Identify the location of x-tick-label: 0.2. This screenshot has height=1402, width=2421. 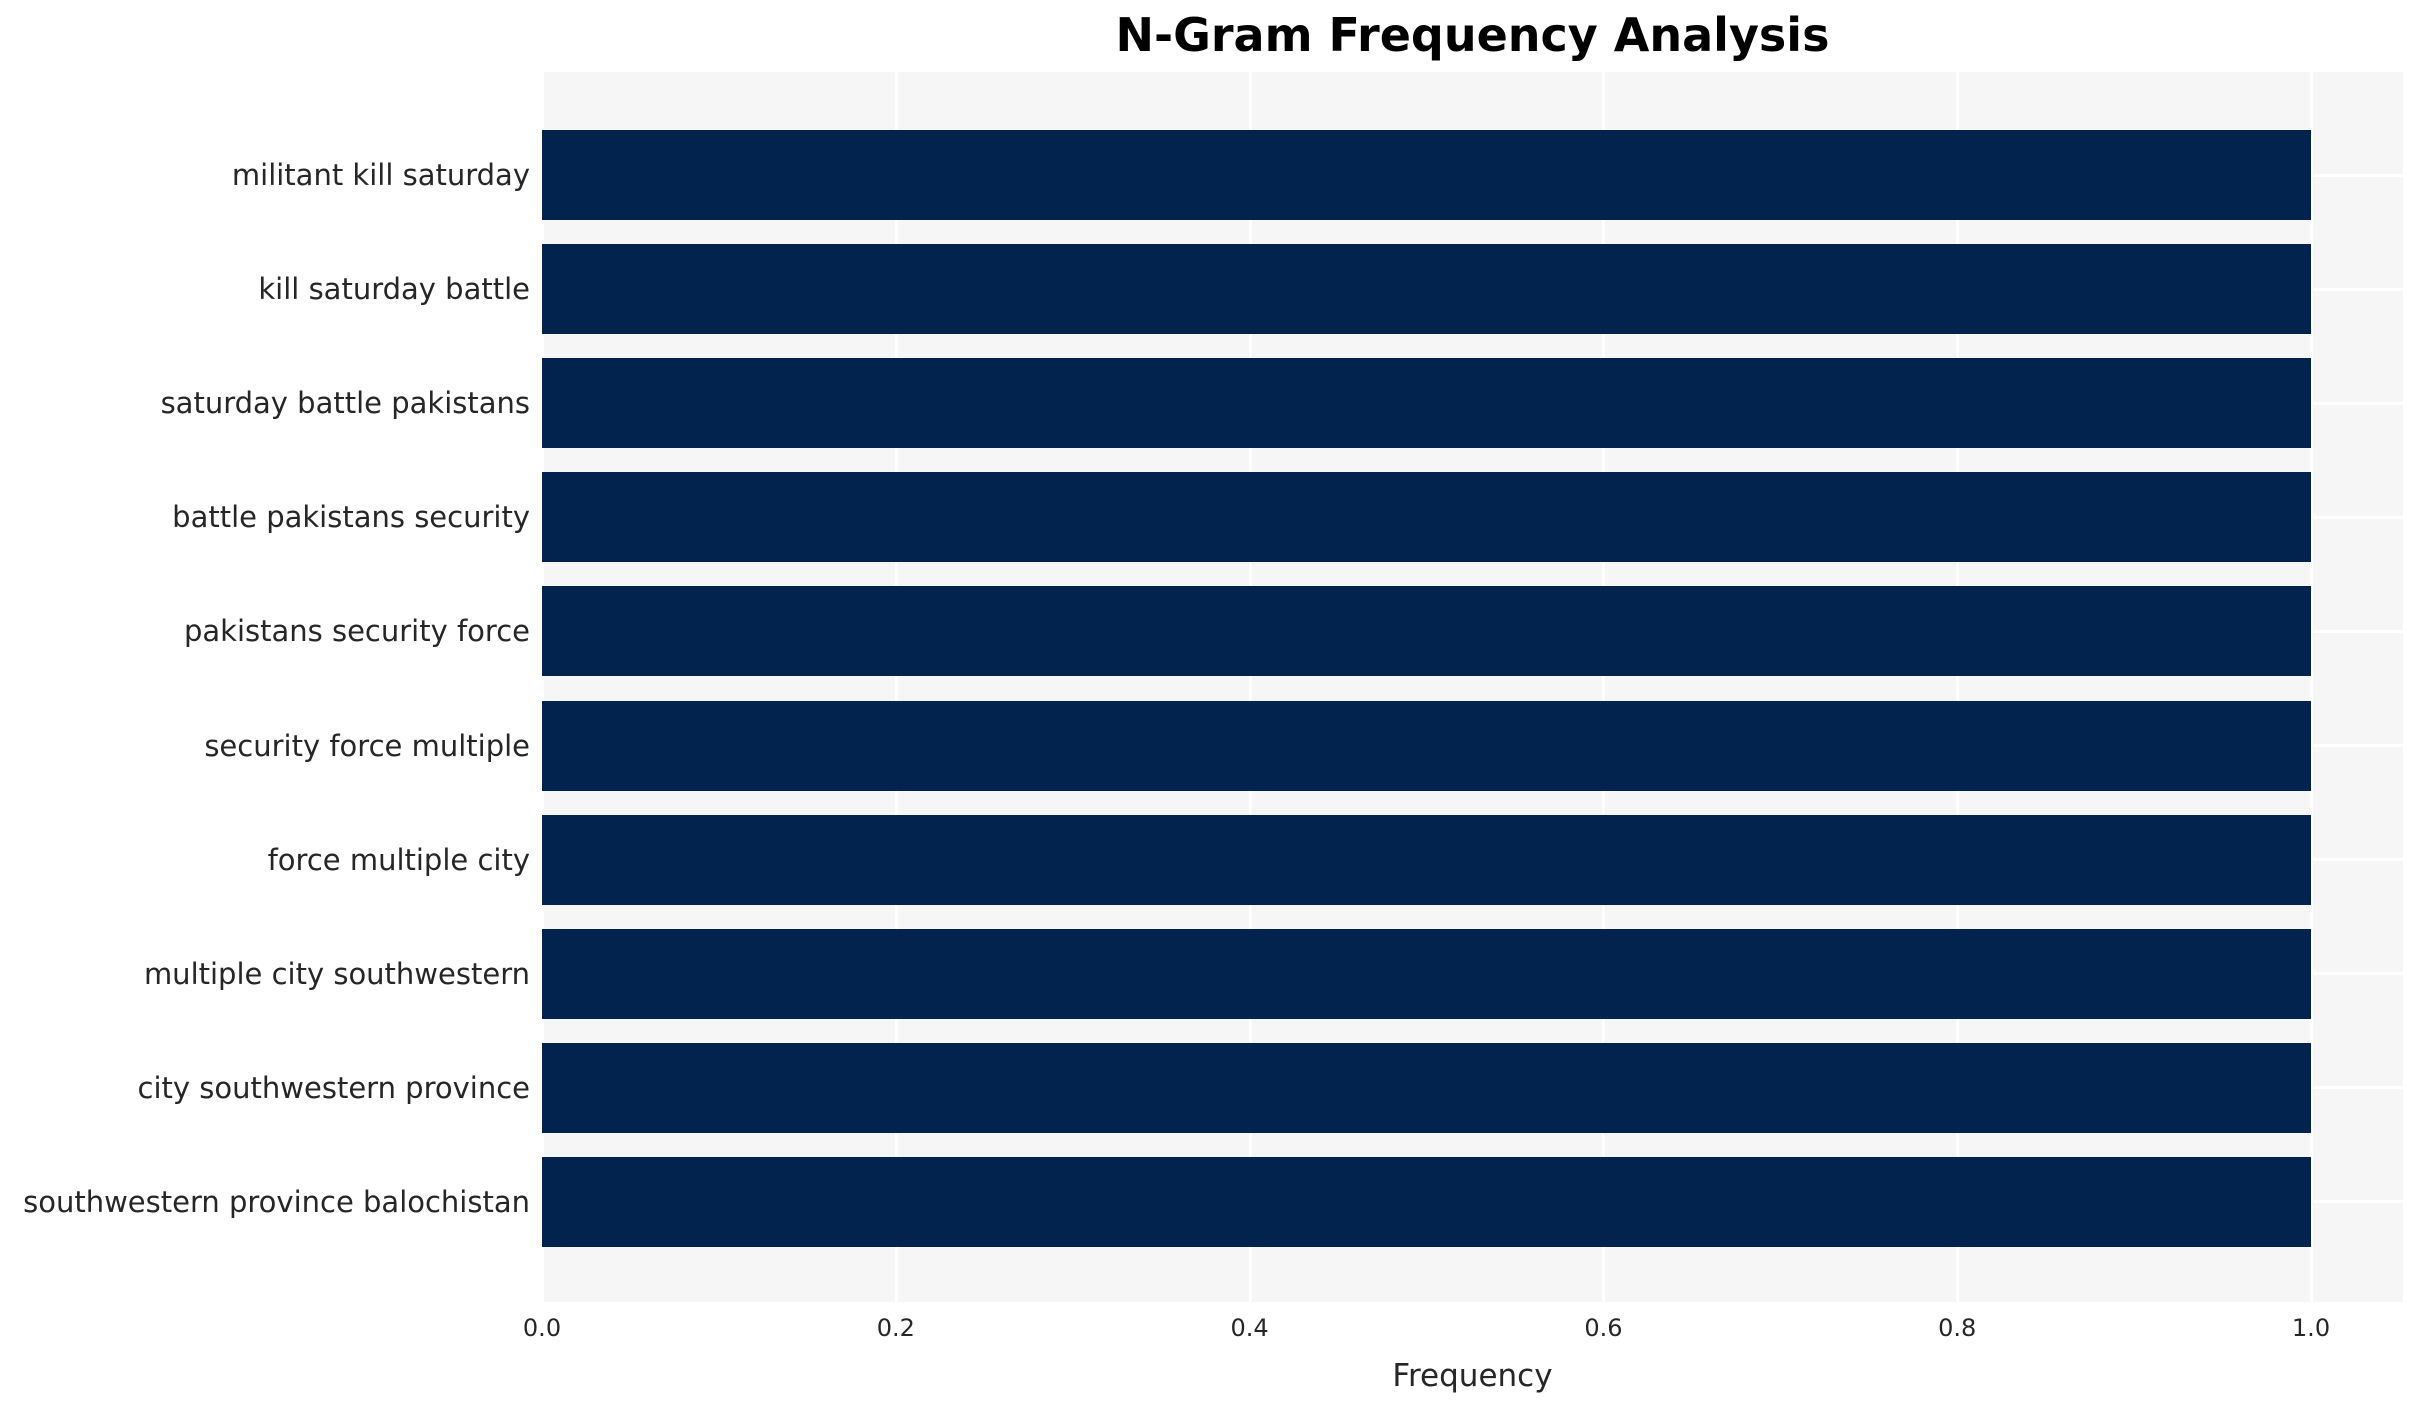
(895, 1328).